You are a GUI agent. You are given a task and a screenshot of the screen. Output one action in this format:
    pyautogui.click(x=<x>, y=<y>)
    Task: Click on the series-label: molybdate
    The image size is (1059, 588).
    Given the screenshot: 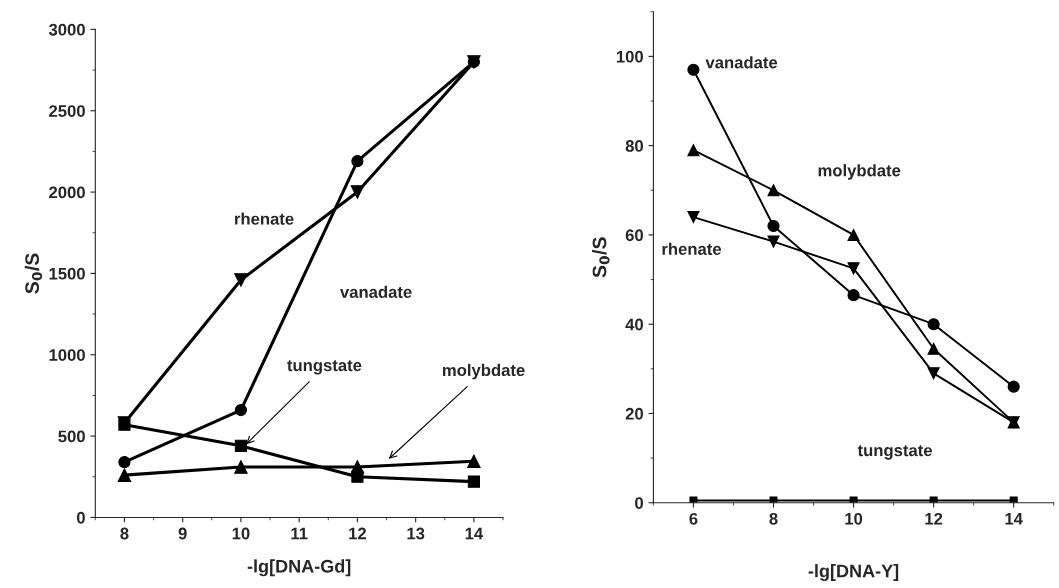 What is the action you would take?
    pyautogui.click(x=859, y=172)
    